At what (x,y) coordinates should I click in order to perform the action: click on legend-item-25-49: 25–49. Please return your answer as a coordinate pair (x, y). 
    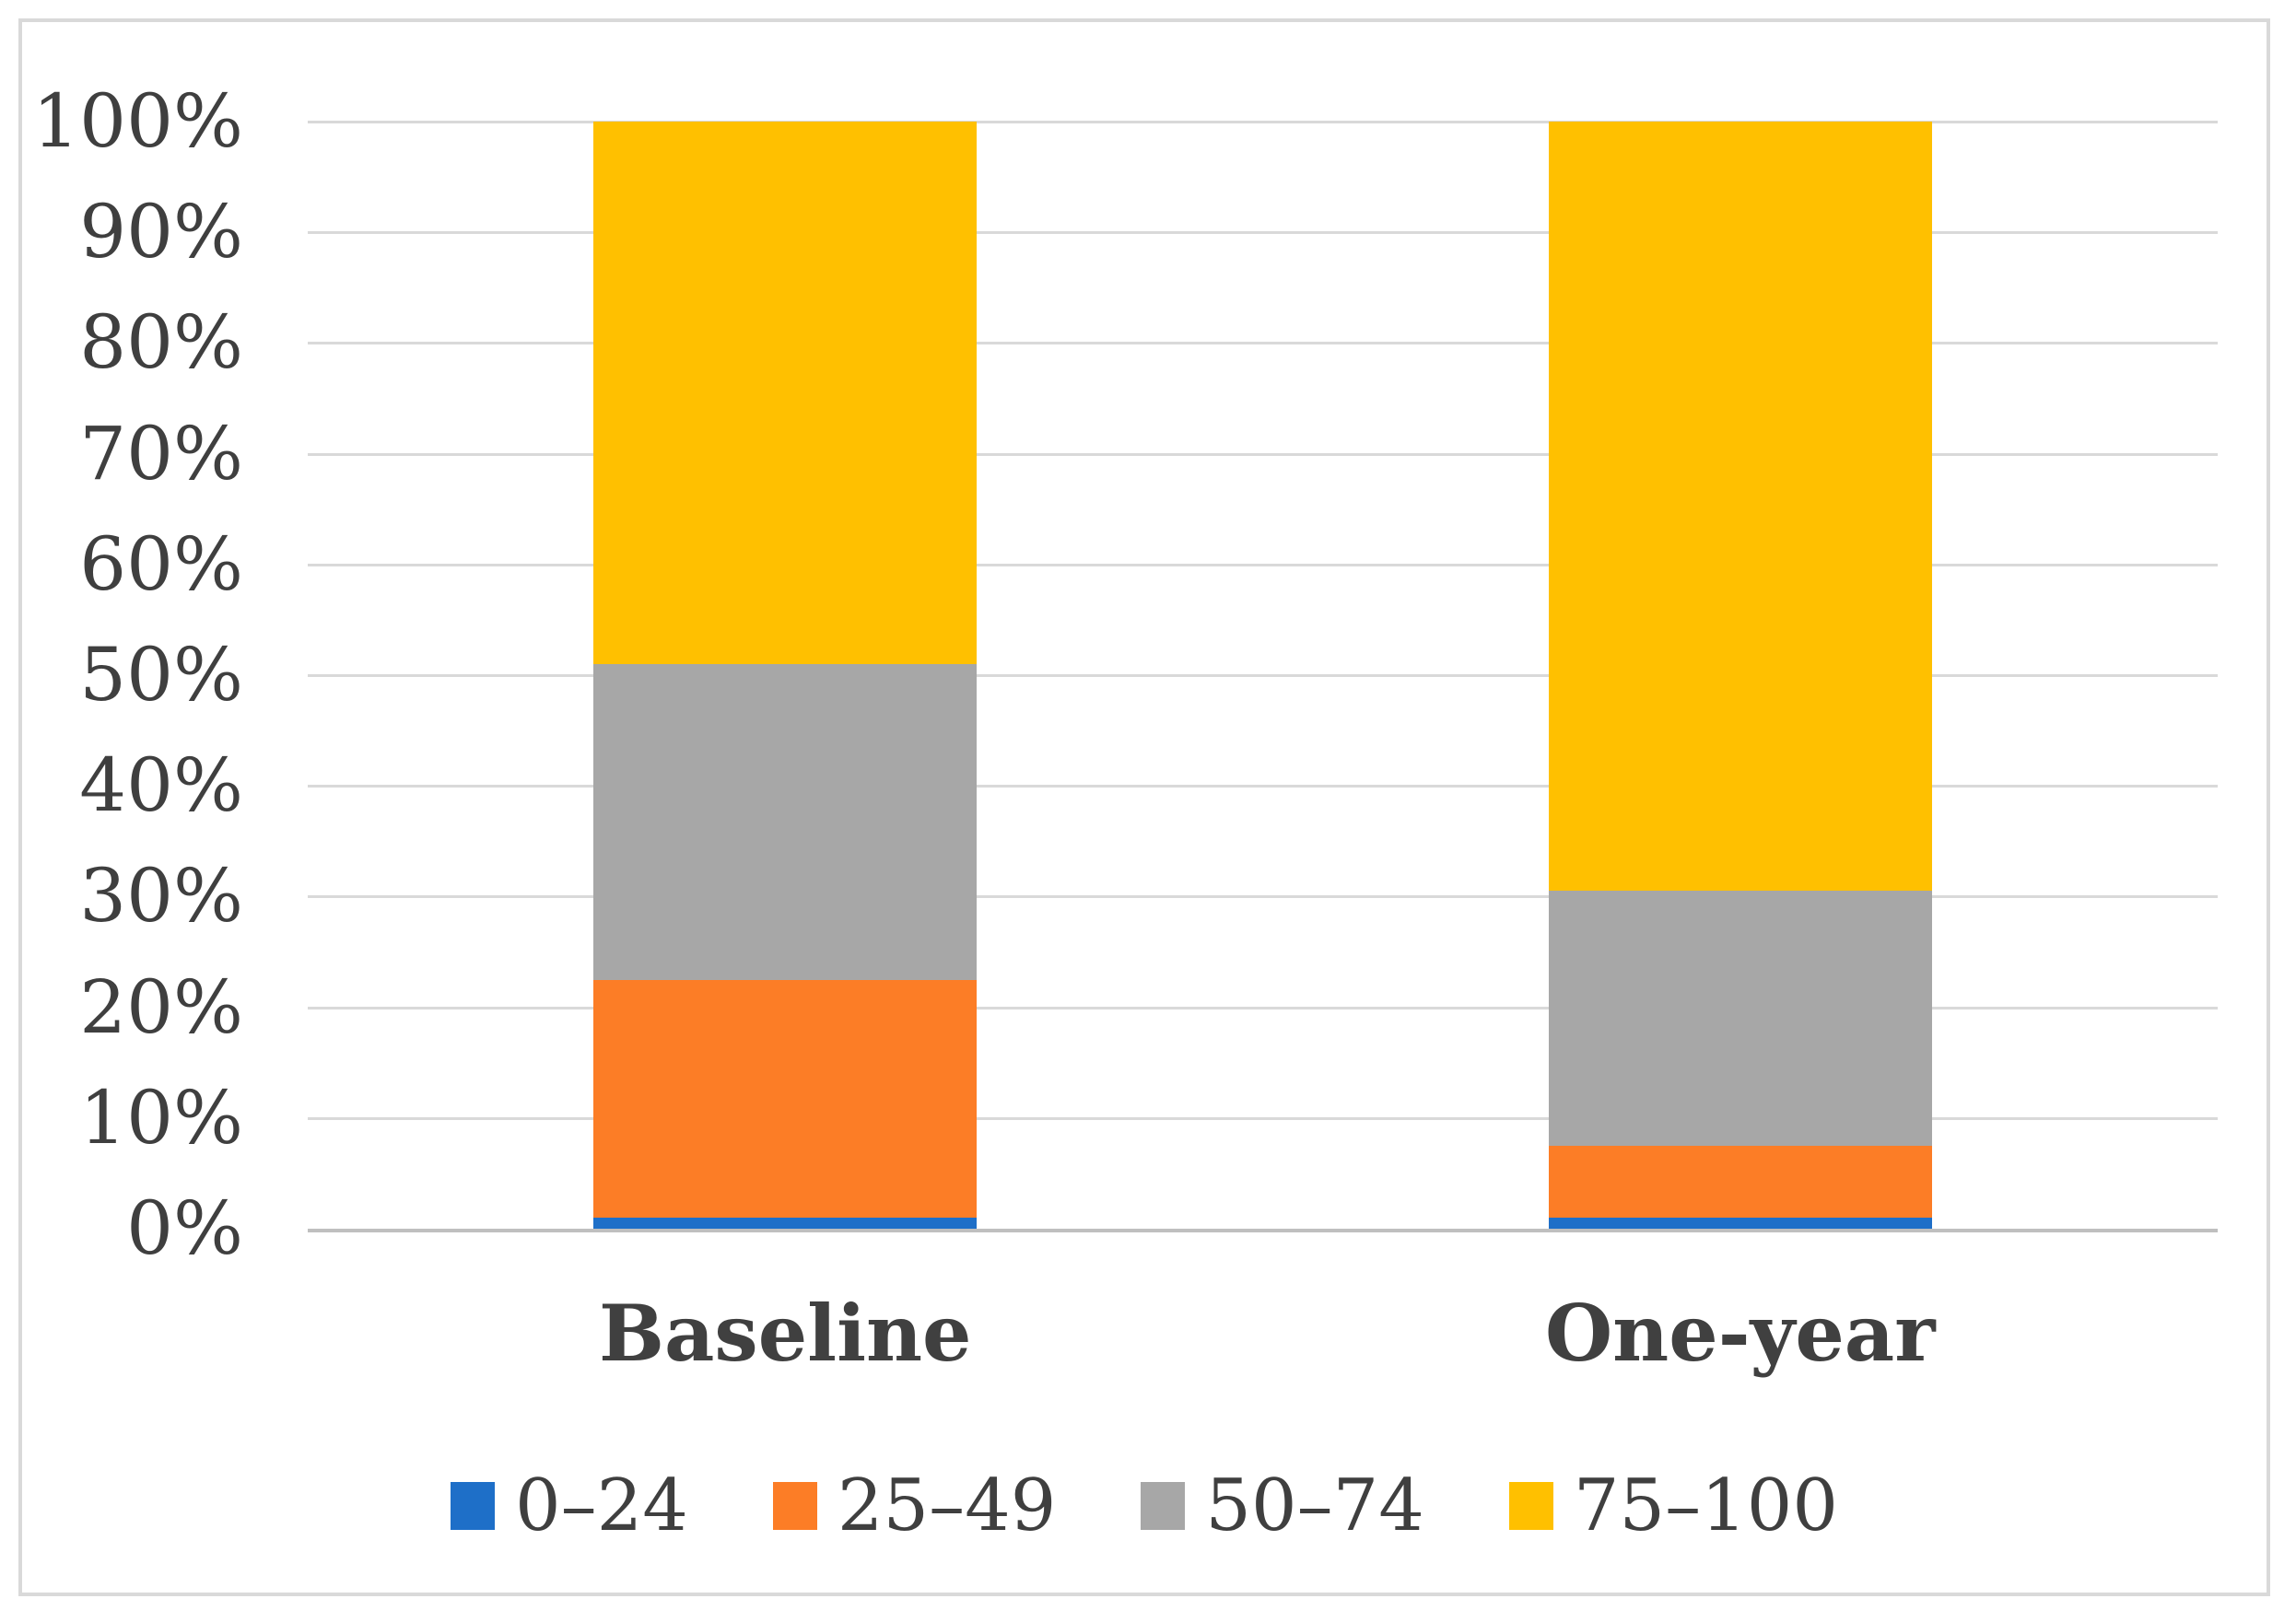
    Looking at the image, I should click on (915, 1505).